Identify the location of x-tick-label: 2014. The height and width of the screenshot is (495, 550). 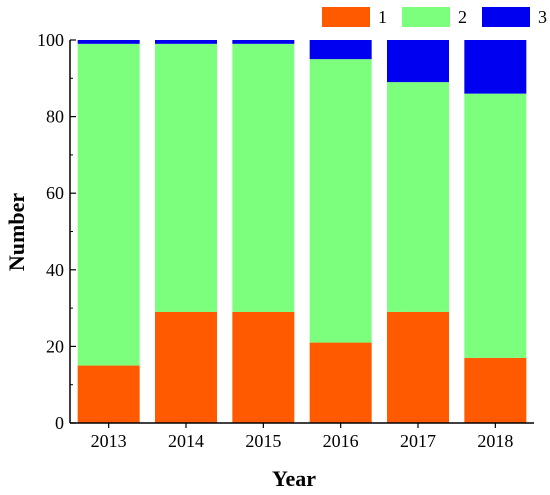
(186, 441).